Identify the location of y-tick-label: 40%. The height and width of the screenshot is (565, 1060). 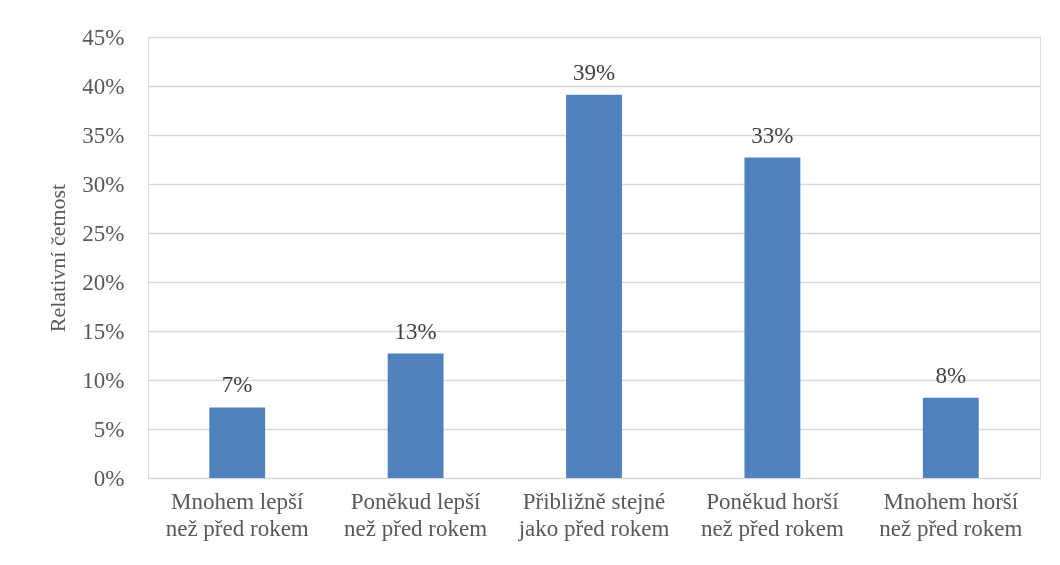
(103, 86).